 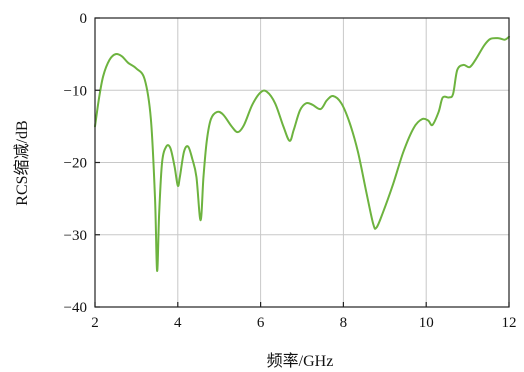 What do you see at coordinates (178, 323) in the screenshot?
I see `x-tick-label: 4` at bounding box center [178, 323].